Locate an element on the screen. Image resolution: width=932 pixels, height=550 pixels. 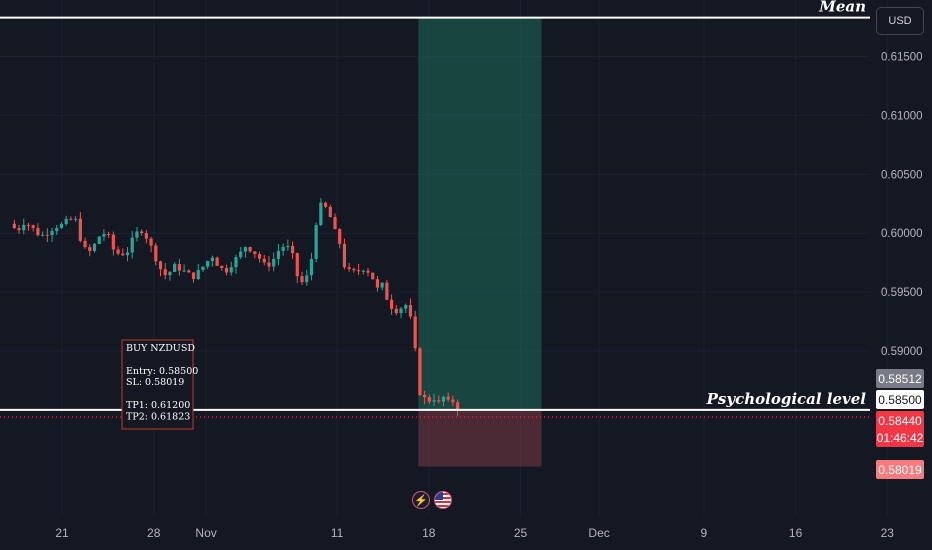
long-position-tool is located at coordinates (480, 242).